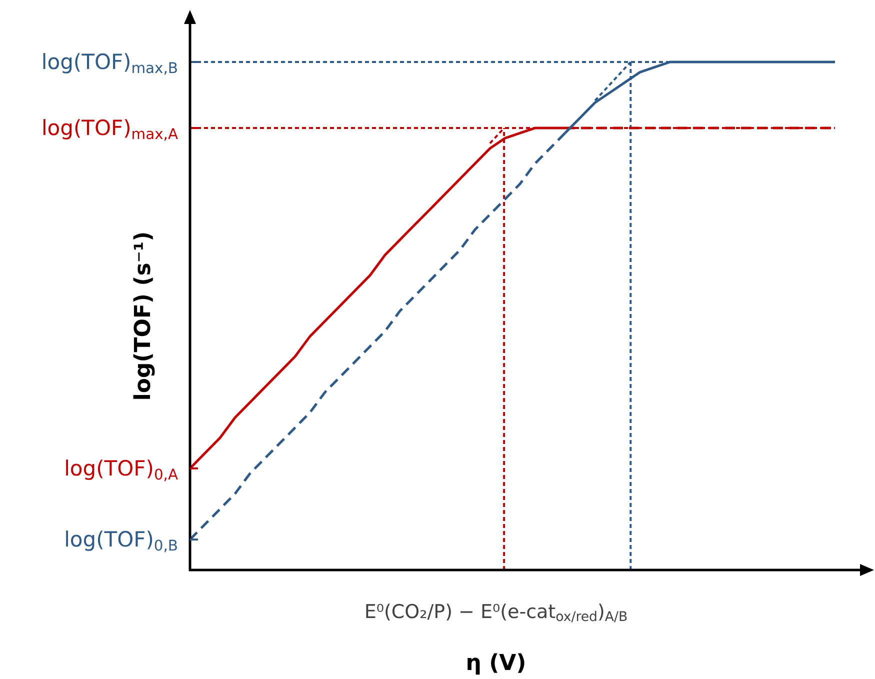 The image size is (875, 679). What do you see at coordinates (143, 316) in the screenshot?
I see `y-axis-title: log(TOF) (s⁻¹)` at bounding box center [143, 316].